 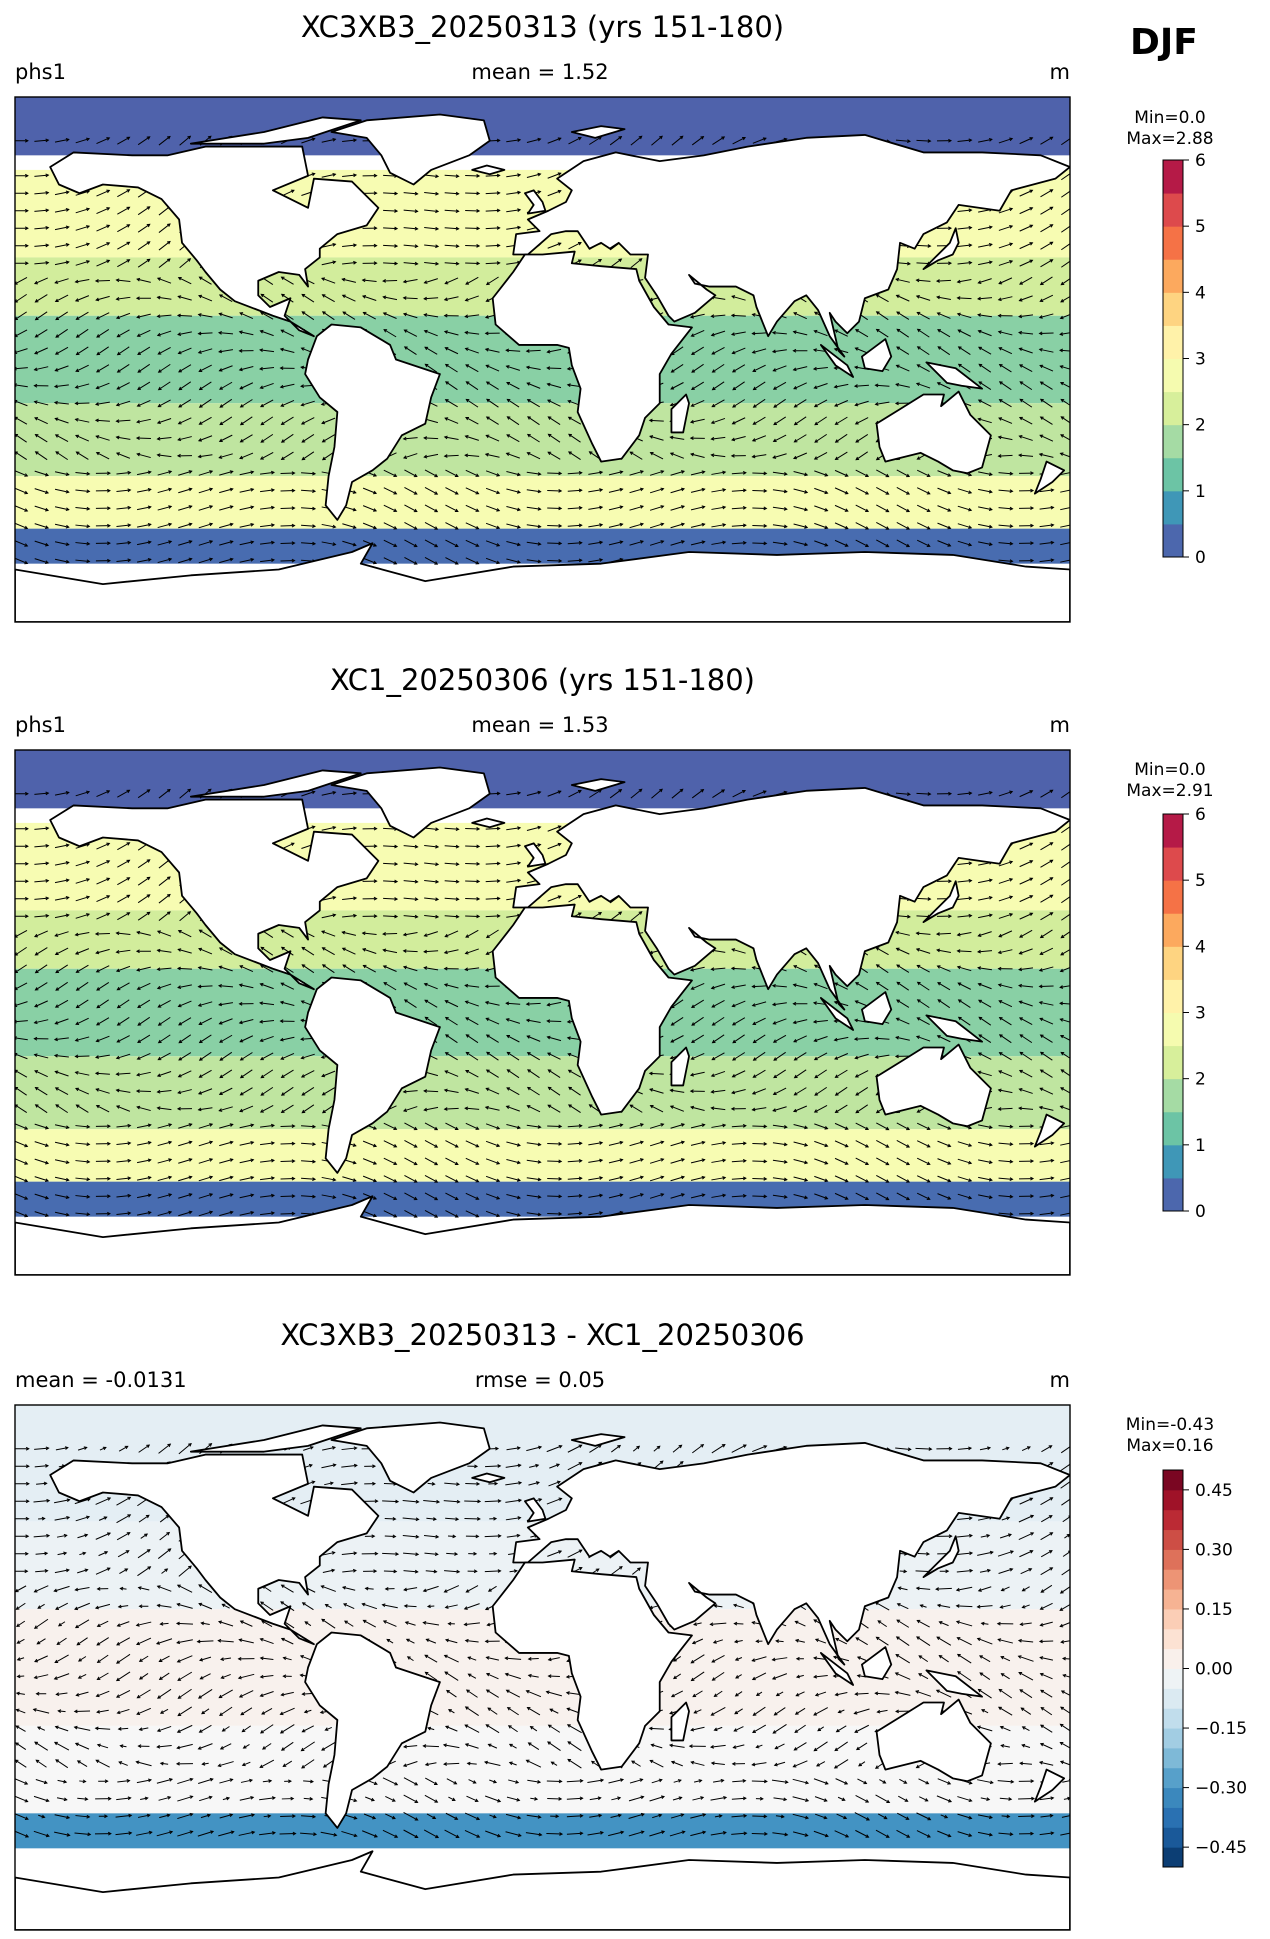 What do you see at coordinates (410, 149) in the screenshot?
I see `greenland-landmass` at bounding box center [410, 149].